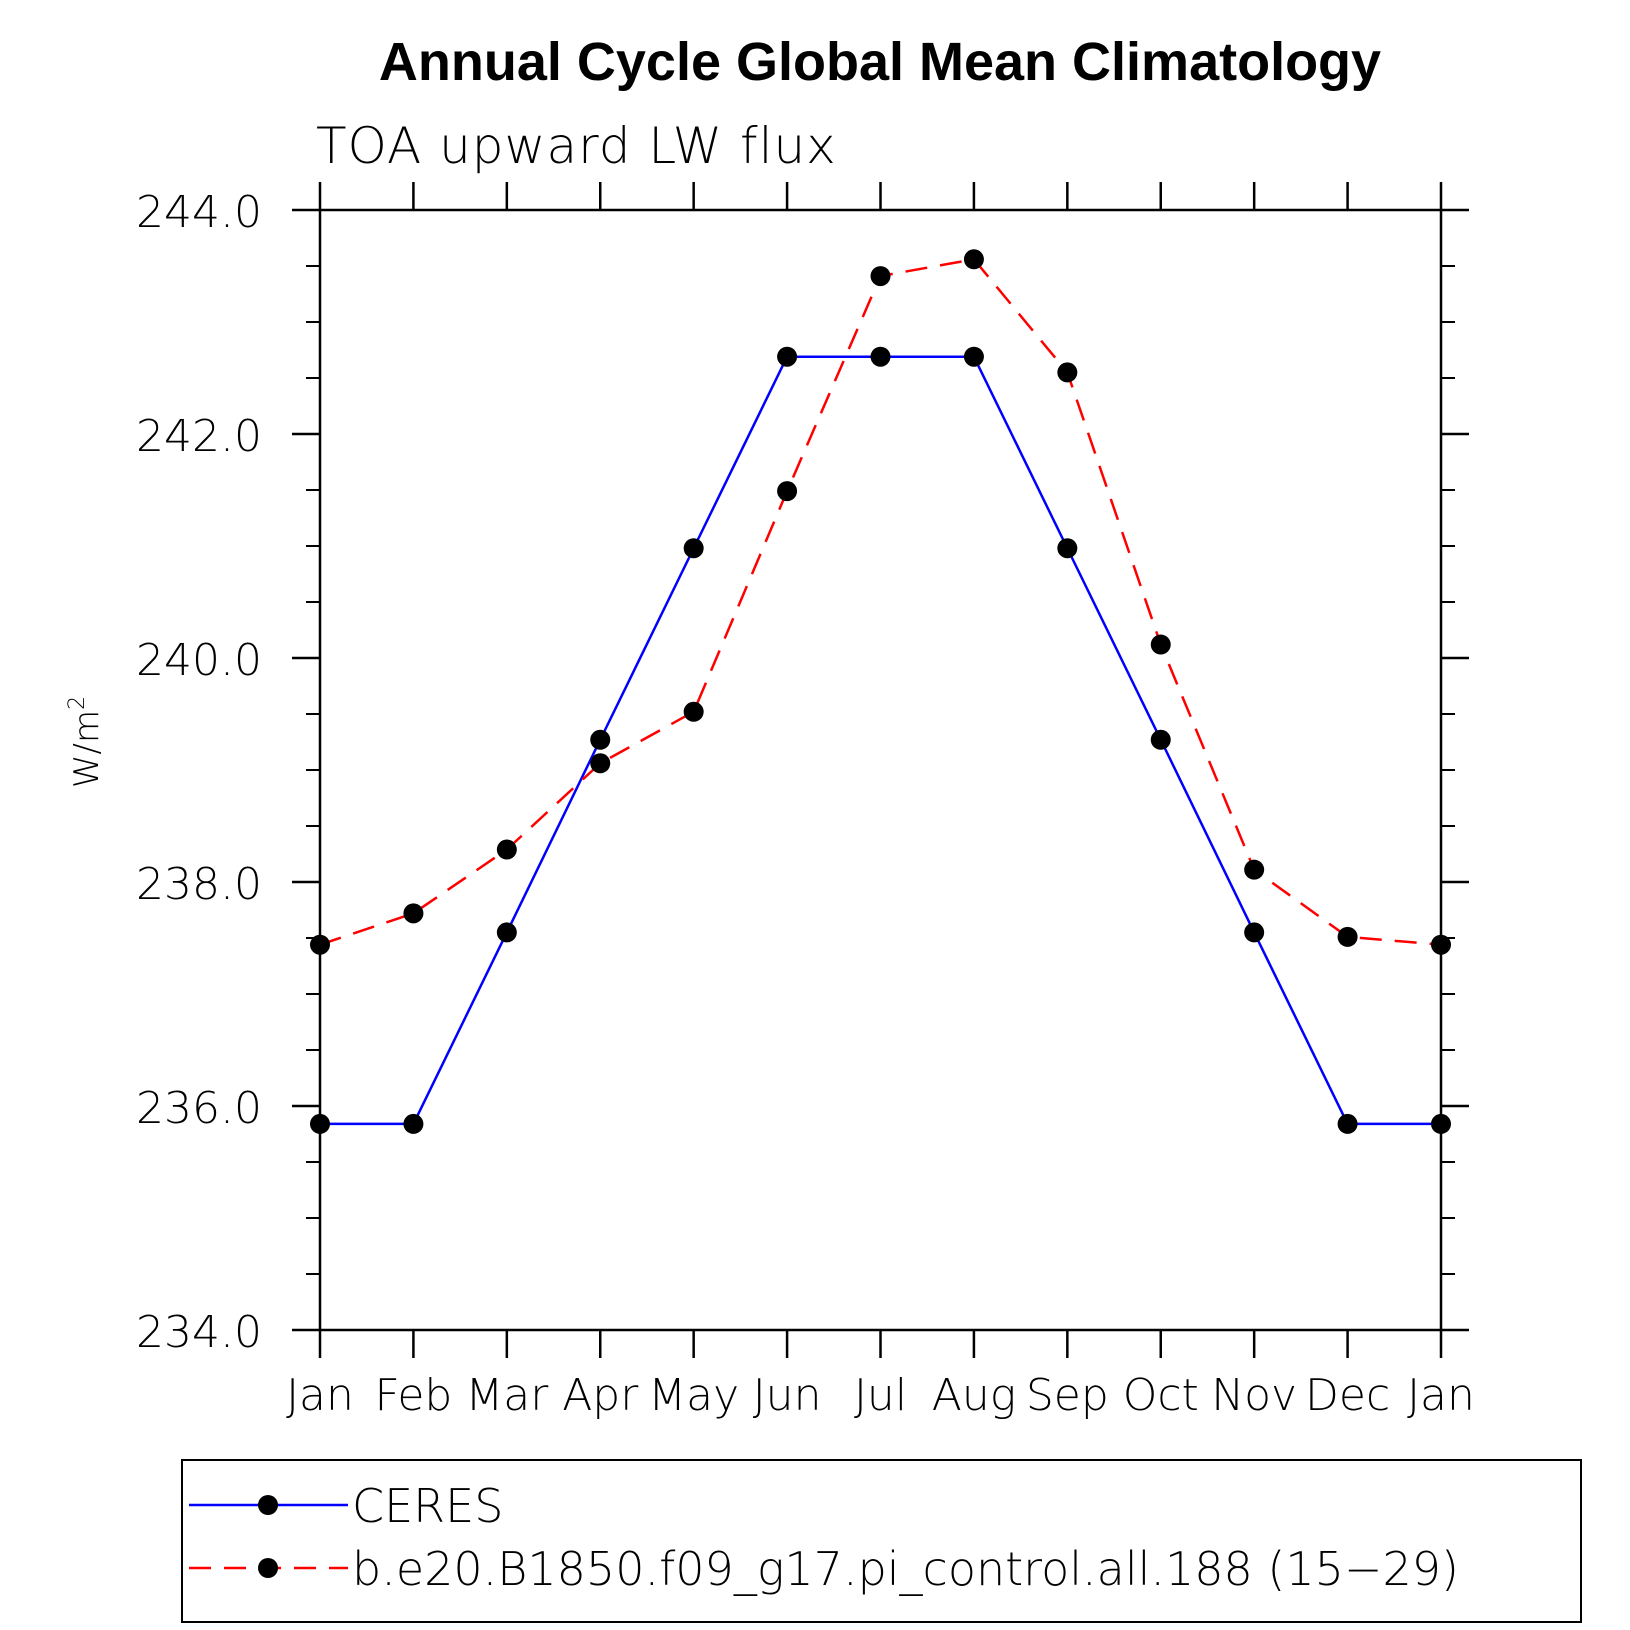  Describe the element at coordinates (413, 1395) in the screenshot. I see `x-tick-label-1: Feb` at that location.